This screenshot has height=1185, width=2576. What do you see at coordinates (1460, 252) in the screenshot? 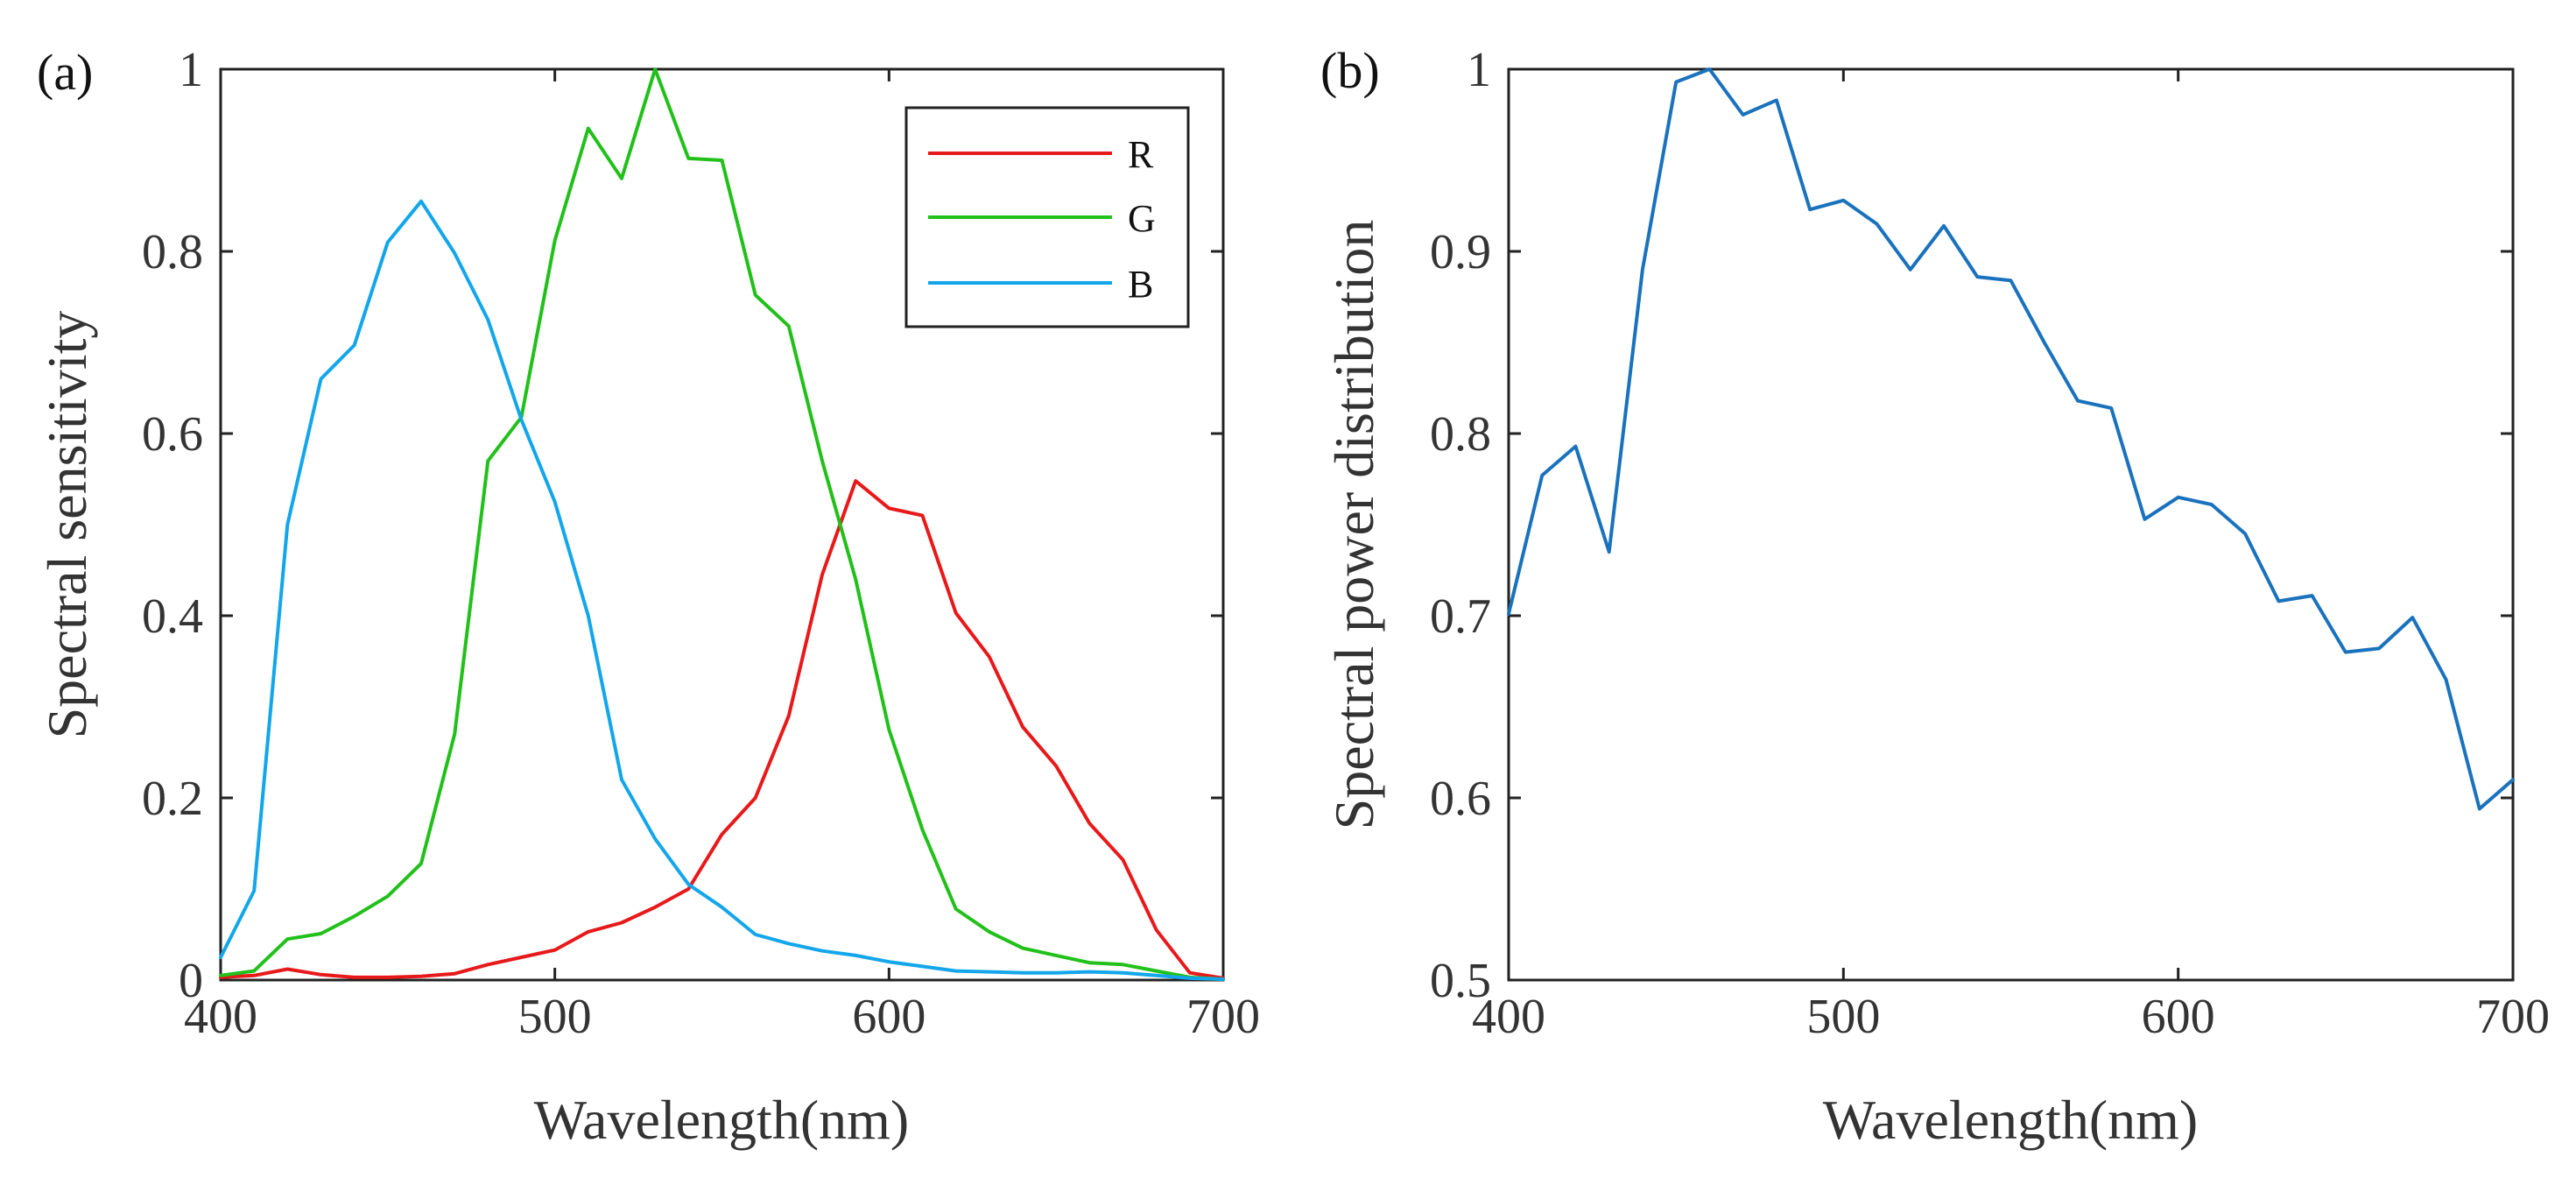
I see `y-tick-label: 0.9` at bounding box center [1460, 252].